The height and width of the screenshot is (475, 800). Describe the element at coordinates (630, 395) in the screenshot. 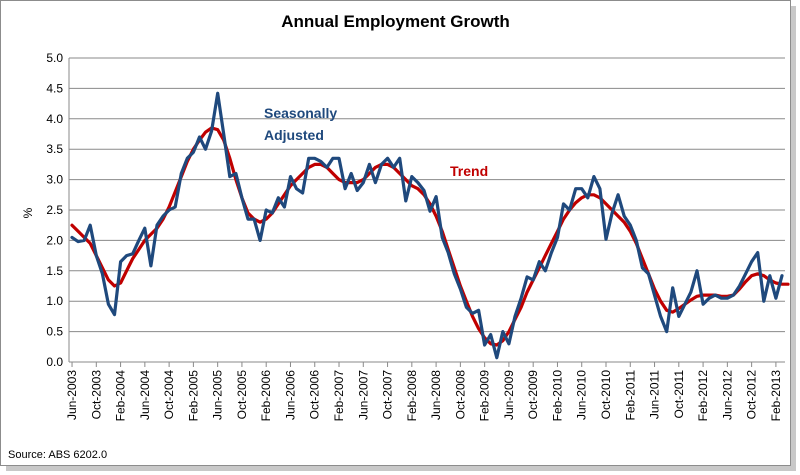

I see `x-tick-label: Feb-2011` at that location.